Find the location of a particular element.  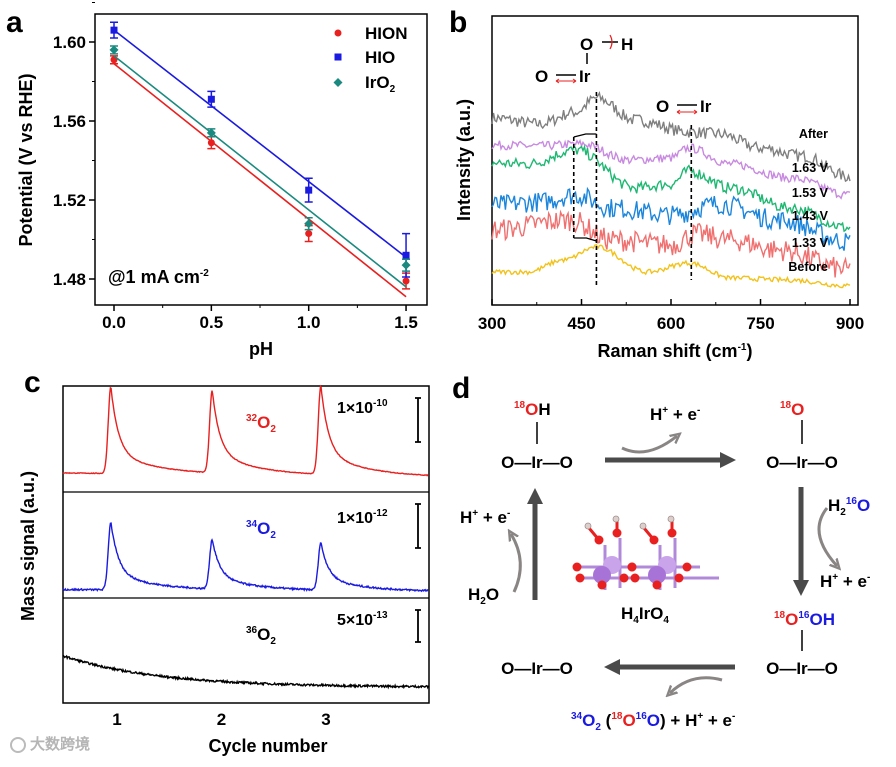

bending-arrow-icon is located at coordinates (611, 42).